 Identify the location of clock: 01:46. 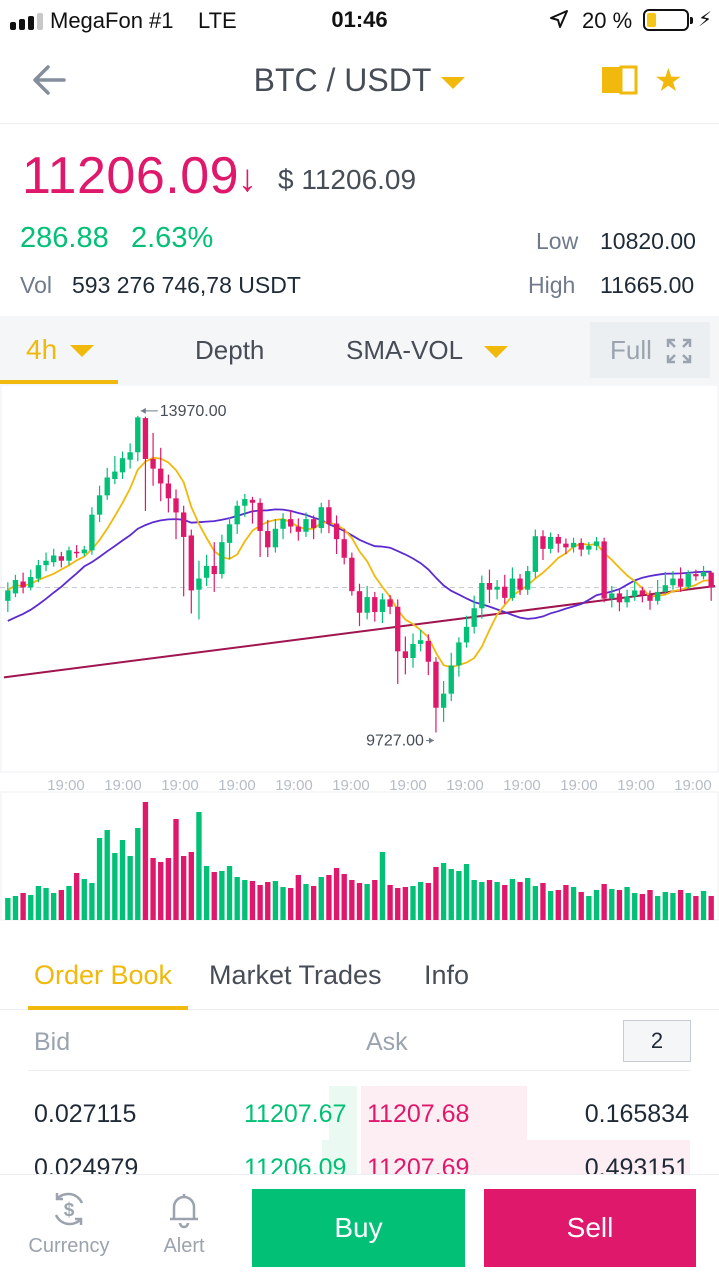
(359, 19).